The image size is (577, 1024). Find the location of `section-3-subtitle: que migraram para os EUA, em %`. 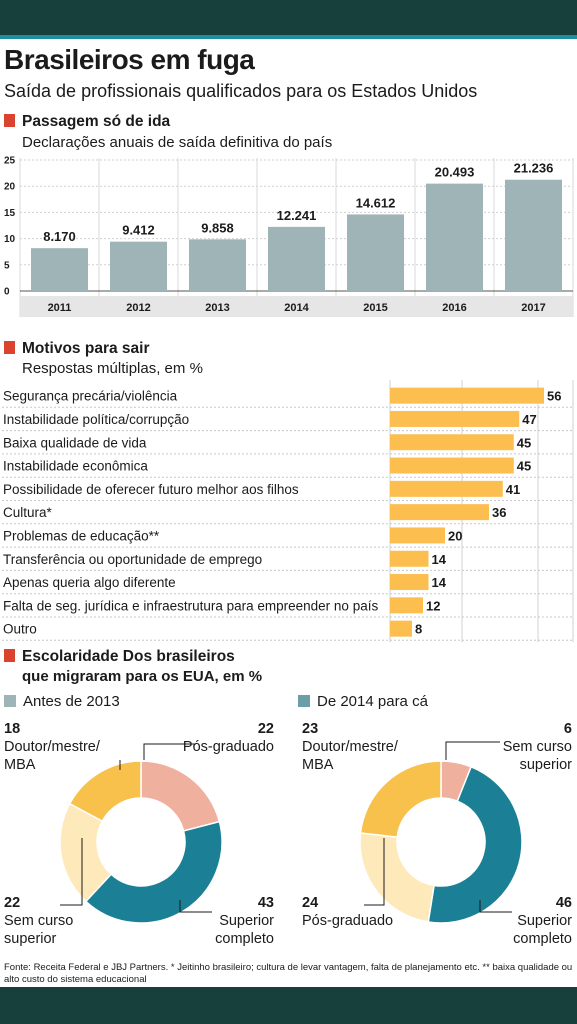

section-3-subtitle: que migraram para os EUA, em % is located at coordinates (142, 676).